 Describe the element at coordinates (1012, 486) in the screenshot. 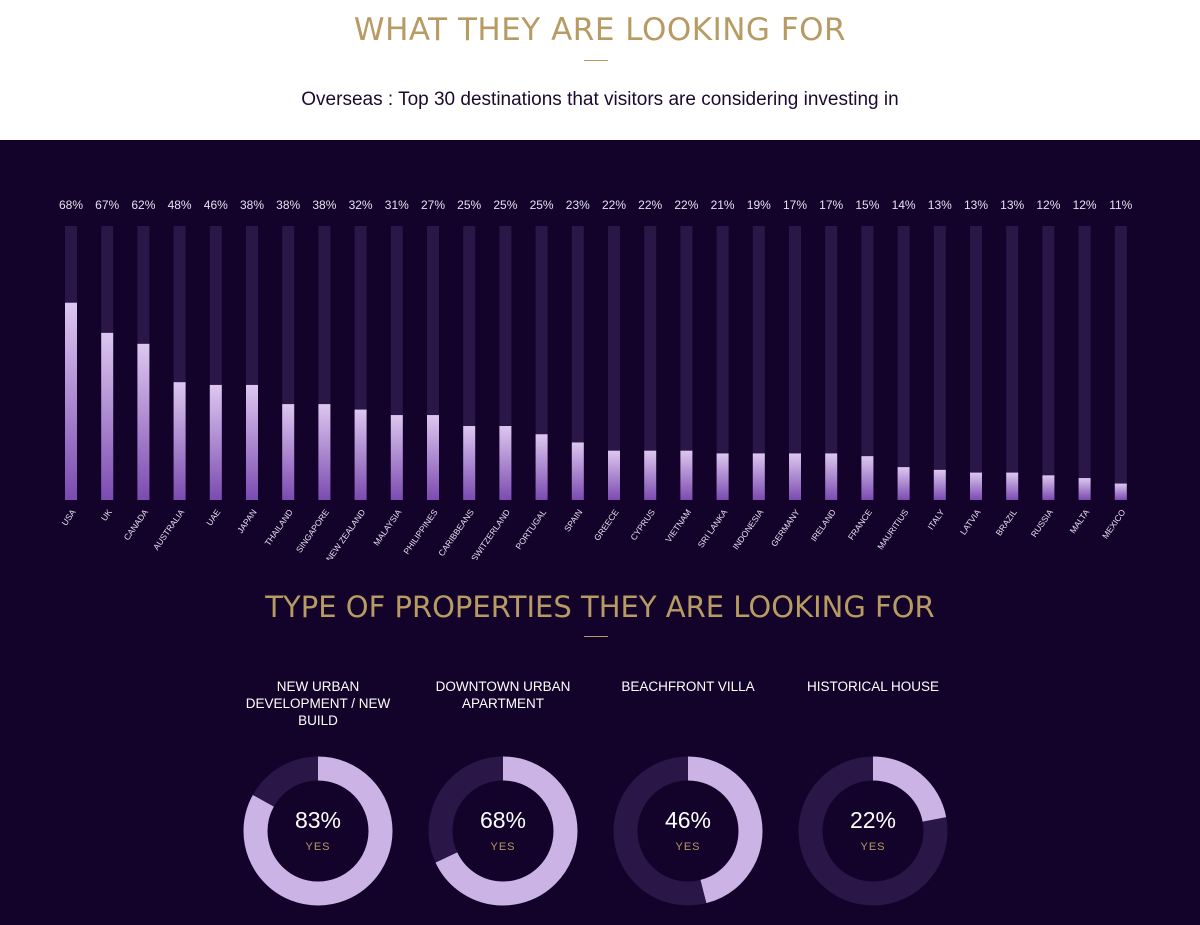

I see `bar-brazil` at that location.